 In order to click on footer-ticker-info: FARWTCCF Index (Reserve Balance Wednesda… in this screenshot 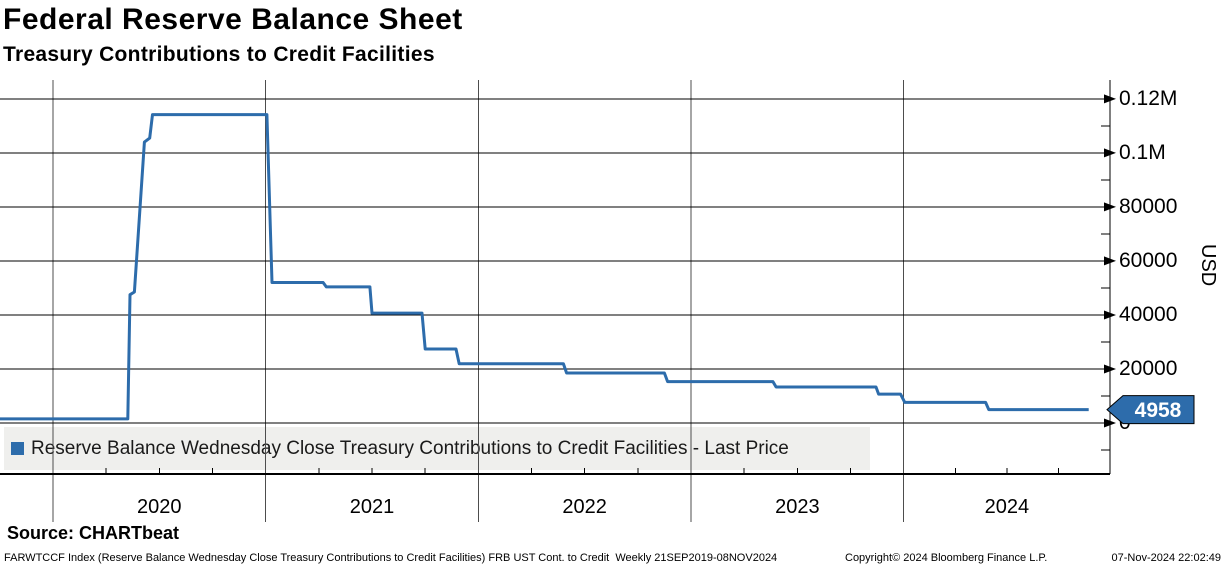, I will do `click(391, 558)`.